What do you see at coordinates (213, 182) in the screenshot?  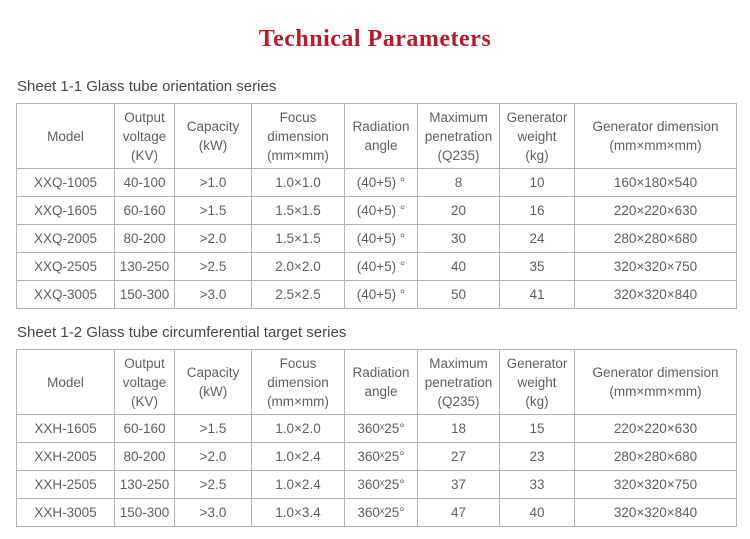 I see `table-cell: >1.0` at bounding box center [213, 182].